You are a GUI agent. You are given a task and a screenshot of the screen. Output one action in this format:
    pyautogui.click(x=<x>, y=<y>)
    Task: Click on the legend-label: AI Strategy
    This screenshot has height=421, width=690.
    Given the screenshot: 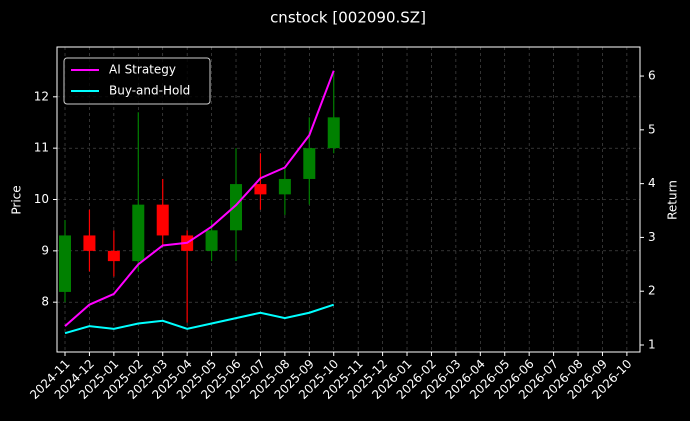 What is the action you would take?
    pyautogui.click(x=142, y=70)
    